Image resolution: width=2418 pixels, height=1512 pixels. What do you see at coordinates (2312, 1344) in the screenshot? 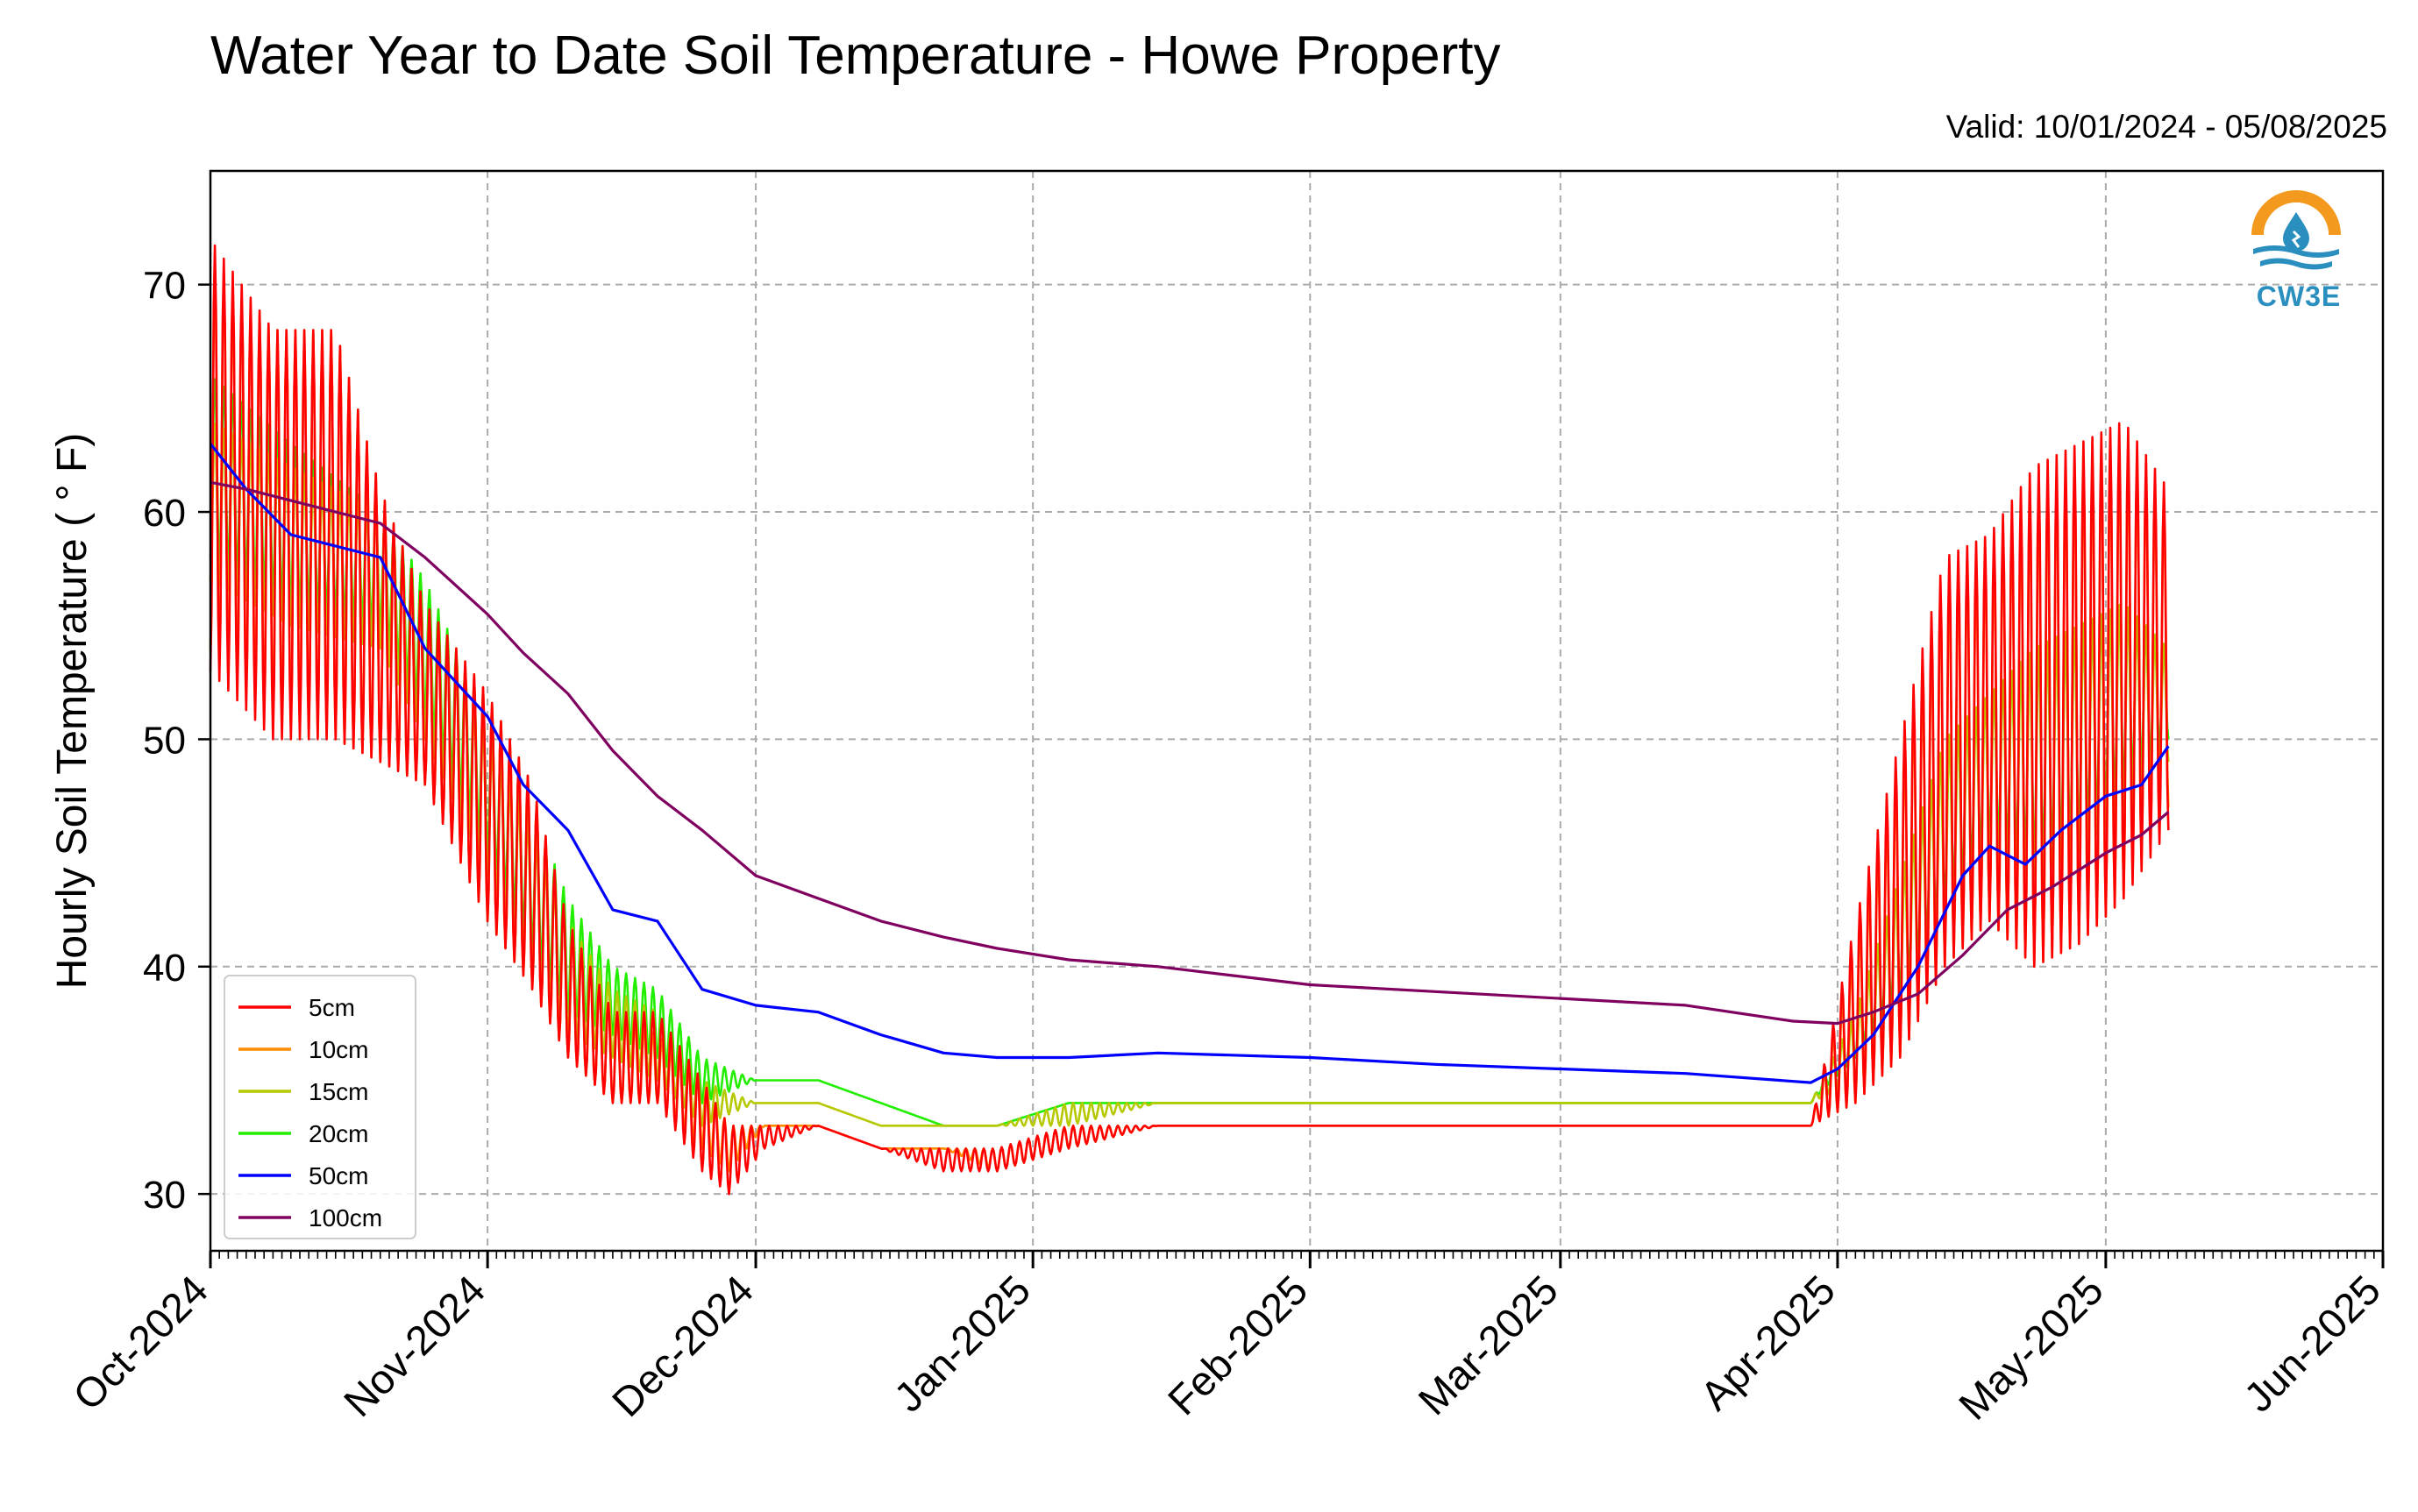
I see `x-tick-label: Jun-2025` at bounding box center [2312, 1344].